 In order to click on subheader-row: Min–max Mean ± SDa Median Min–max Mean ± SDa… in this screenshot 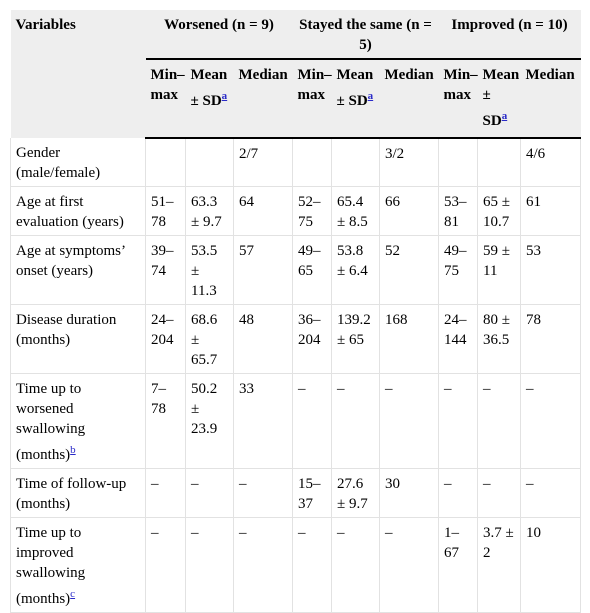, I will do `click(296, 99)`.